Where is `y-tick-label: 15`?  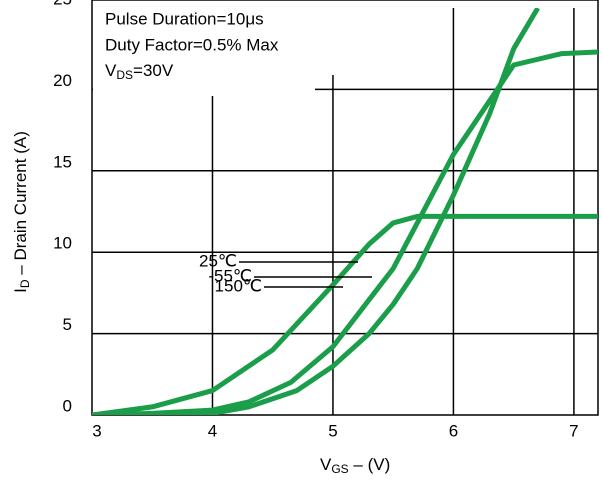
y-tick-label: 15 is located at coordinates (62, 161).